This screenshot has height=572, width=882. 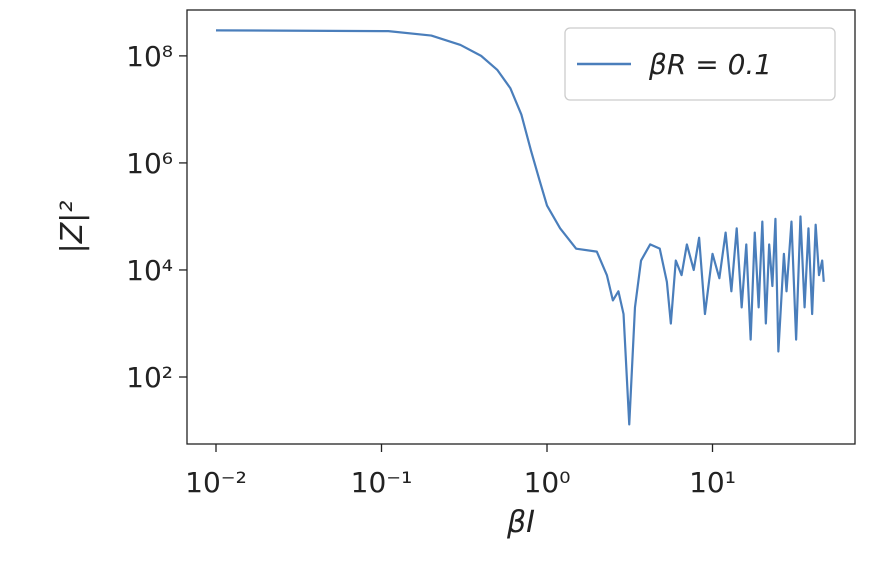 I want to click on y-tick-label: 10⁴, so click(x=149, y=270).